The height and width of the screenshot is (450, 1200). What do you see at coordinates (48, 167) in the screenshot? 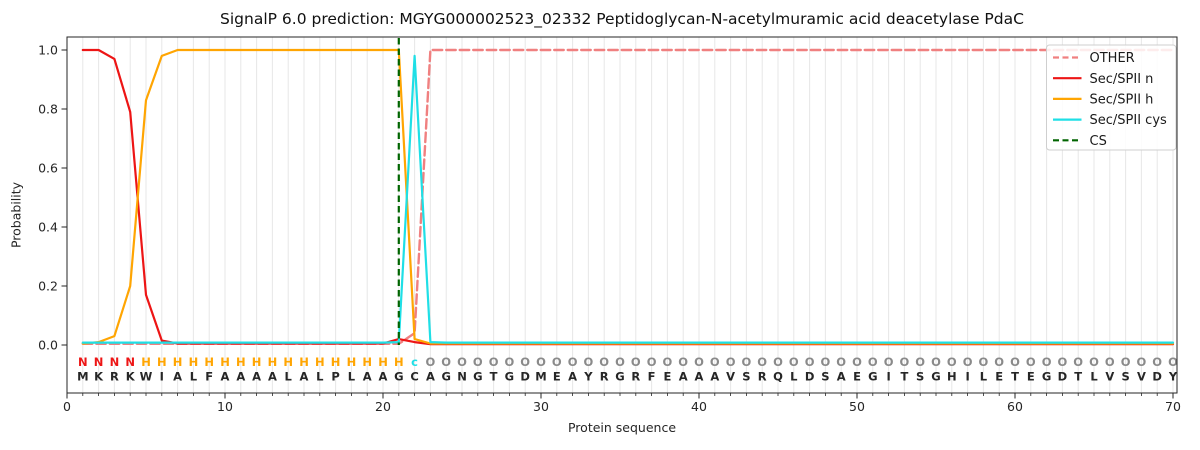
I see `y-tick-label: 0.6` at bounding box center [48, 167].